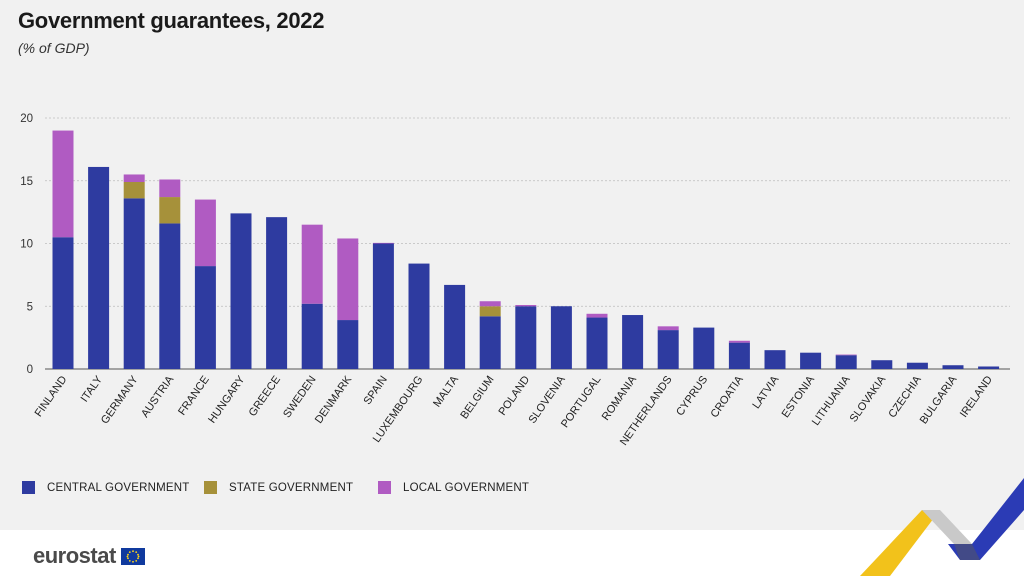 The image size is (1024, 576). I want to click on y-tick-label: 0, so click(30, 370).